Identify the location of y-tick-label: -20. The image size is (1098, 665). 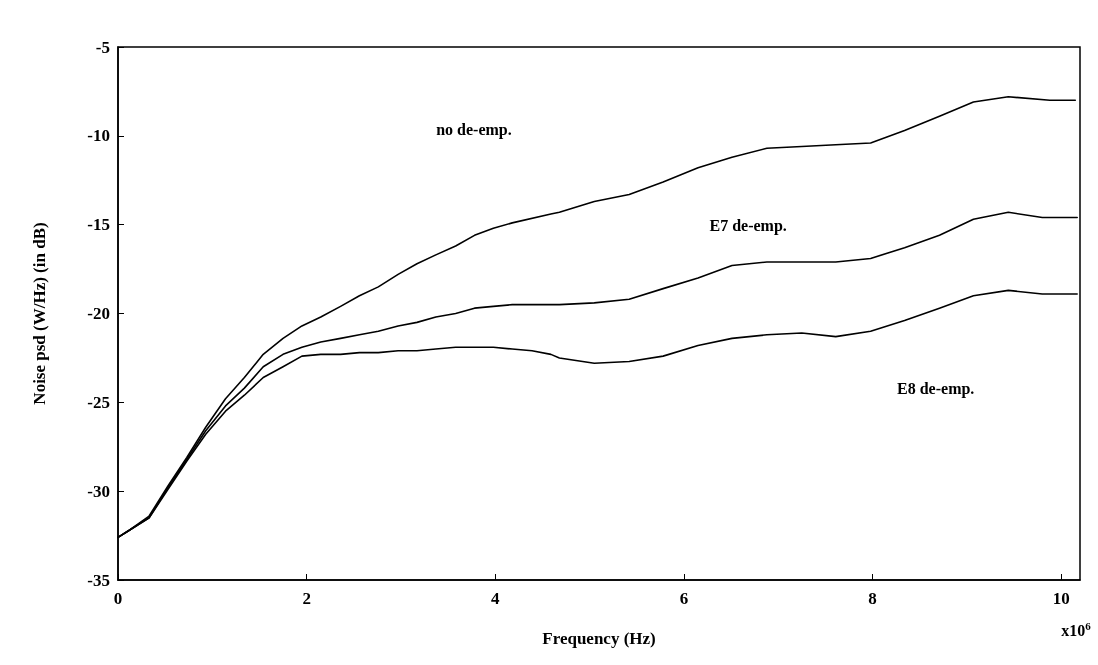
(98, 313).